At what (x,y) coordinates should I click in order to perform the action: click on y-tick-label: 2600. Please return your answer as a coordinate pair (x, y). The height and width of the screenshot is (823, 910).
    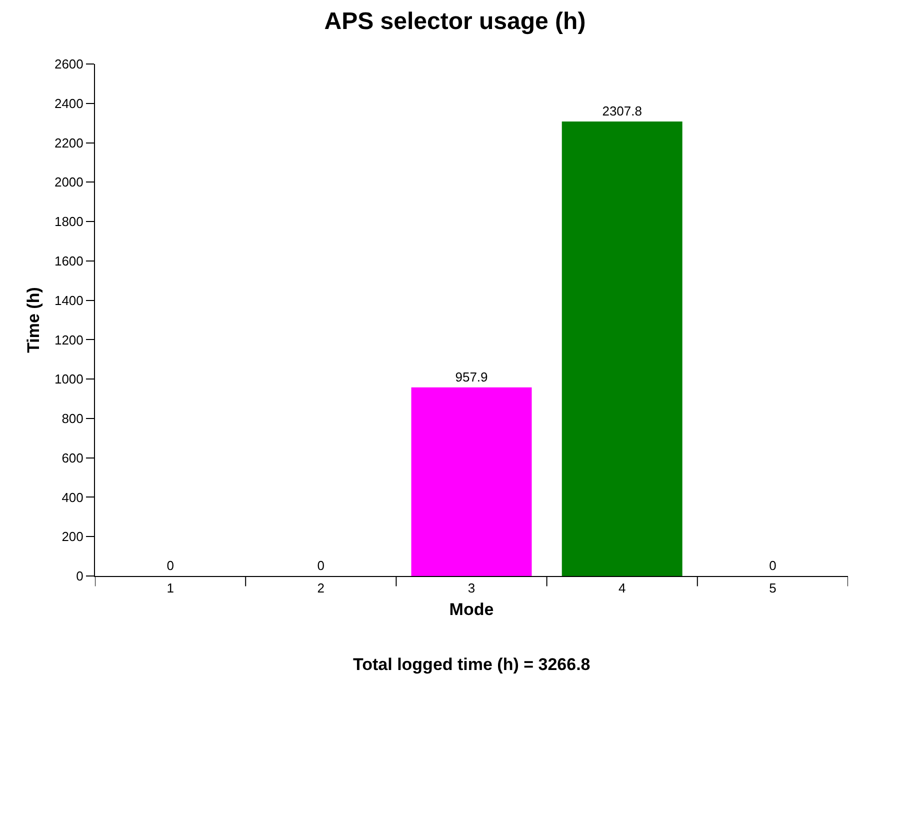
    Looking at the image, I should click on (69, 64).